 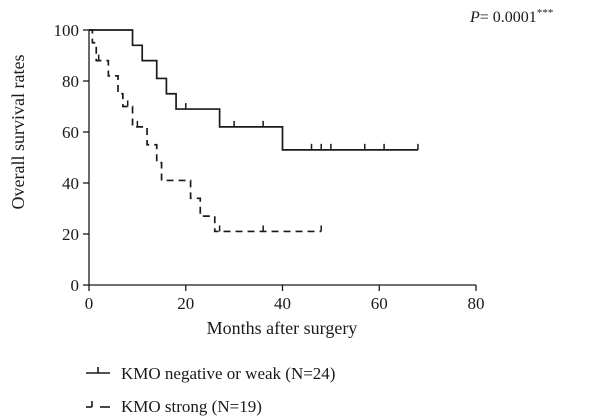 What do you see at coordinates (98, 404) in the screenshot?
I see `legend-swatch-dashed` at bounding box center [98, 404].